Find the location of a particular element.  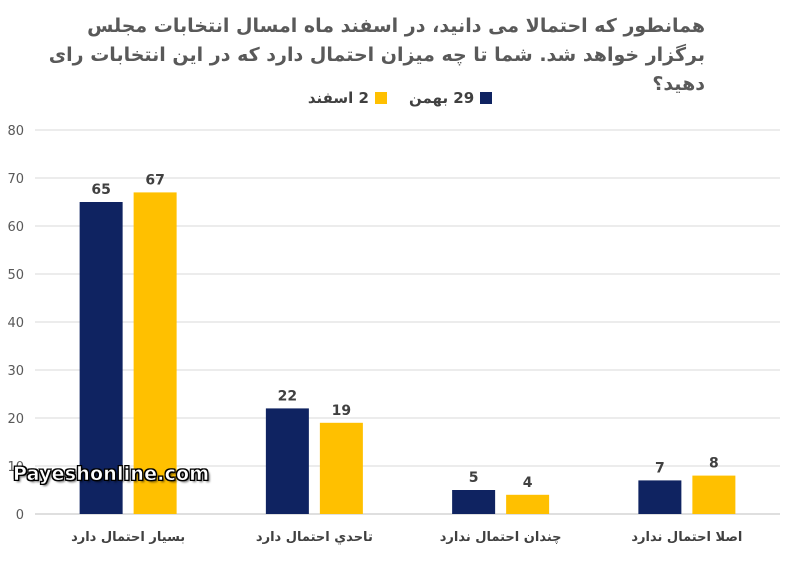

y-tick-label: 10 is located at coordinates (15, 467).